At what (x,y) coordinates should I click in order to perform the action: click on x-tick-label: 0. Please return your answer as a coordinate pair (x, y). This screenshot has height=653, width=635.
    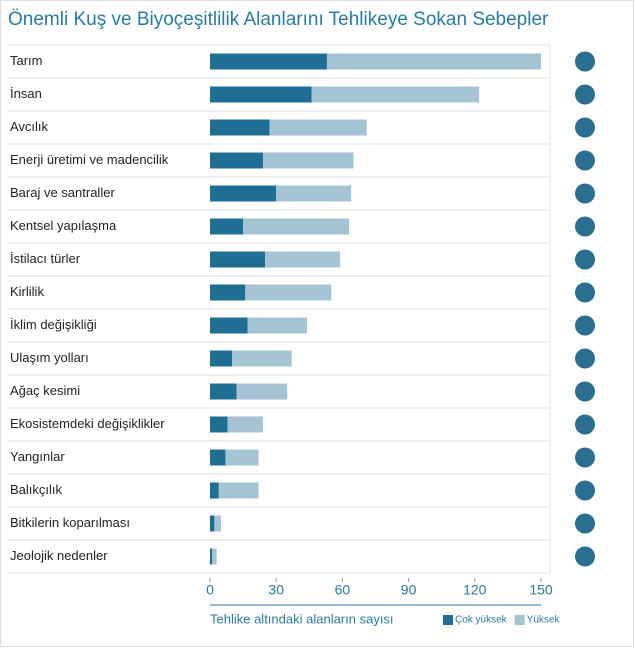
    Looking at the image, I should click on (210, 590).